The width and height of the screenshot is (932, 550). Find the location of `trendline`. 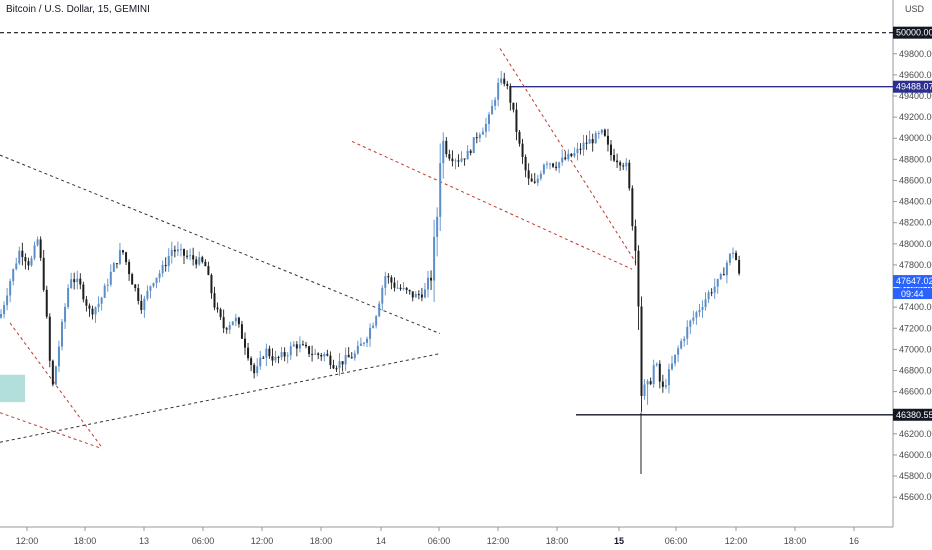

trendline is located at coordinates (492, 205).